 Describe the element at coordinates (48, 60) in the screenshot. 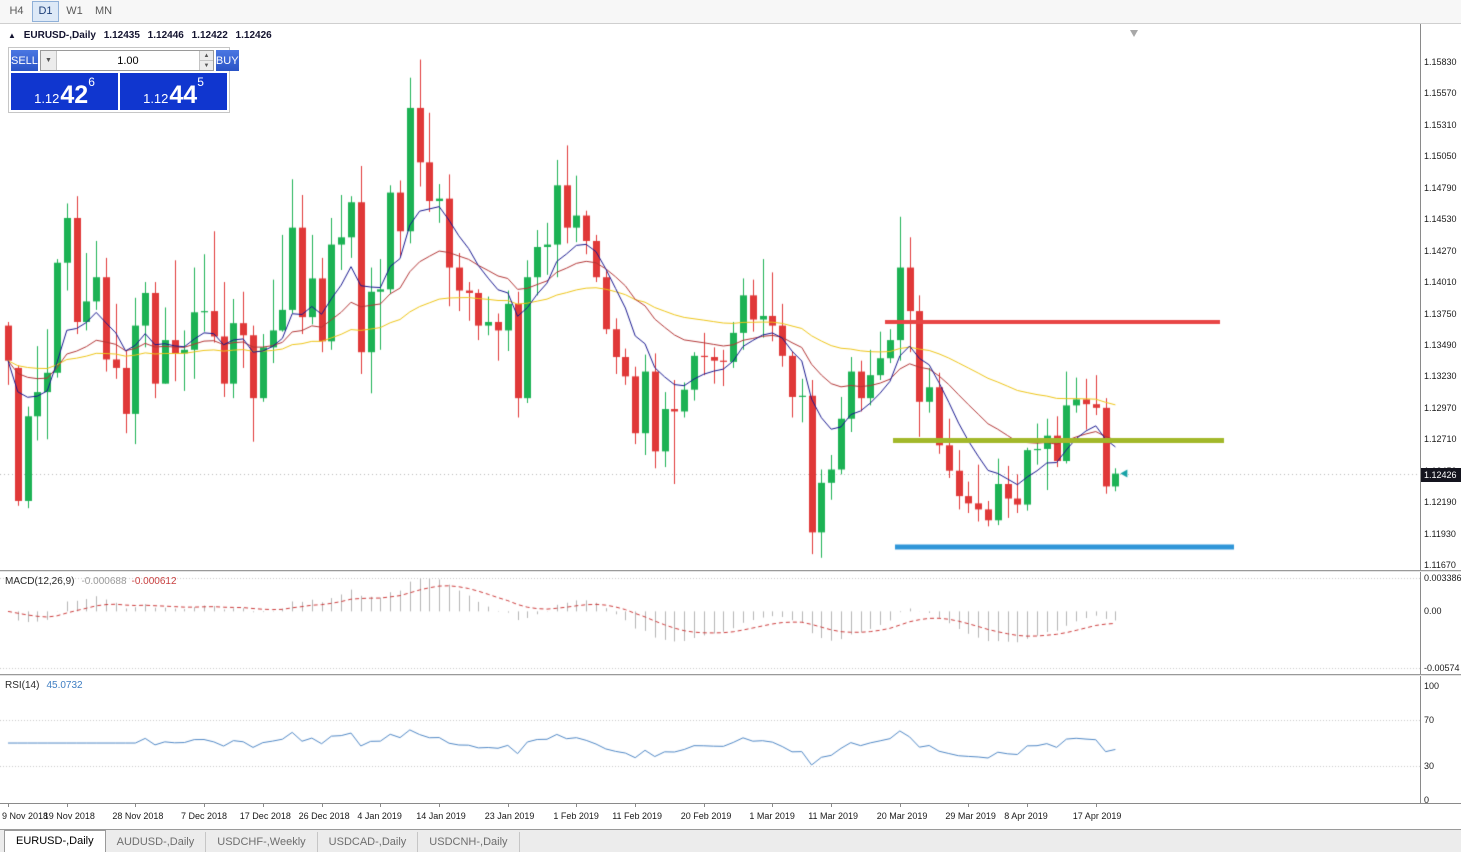

I see `volume-dropdown-icon: ▼` at that location.